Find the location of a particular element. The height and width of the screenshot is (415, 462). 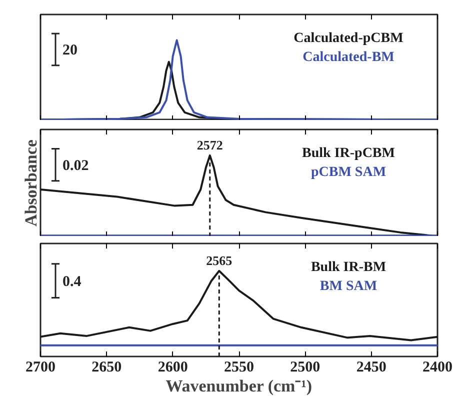

x-axis-title: Wavenumber (cm⁻¹) is located at coordinates (239, 386).